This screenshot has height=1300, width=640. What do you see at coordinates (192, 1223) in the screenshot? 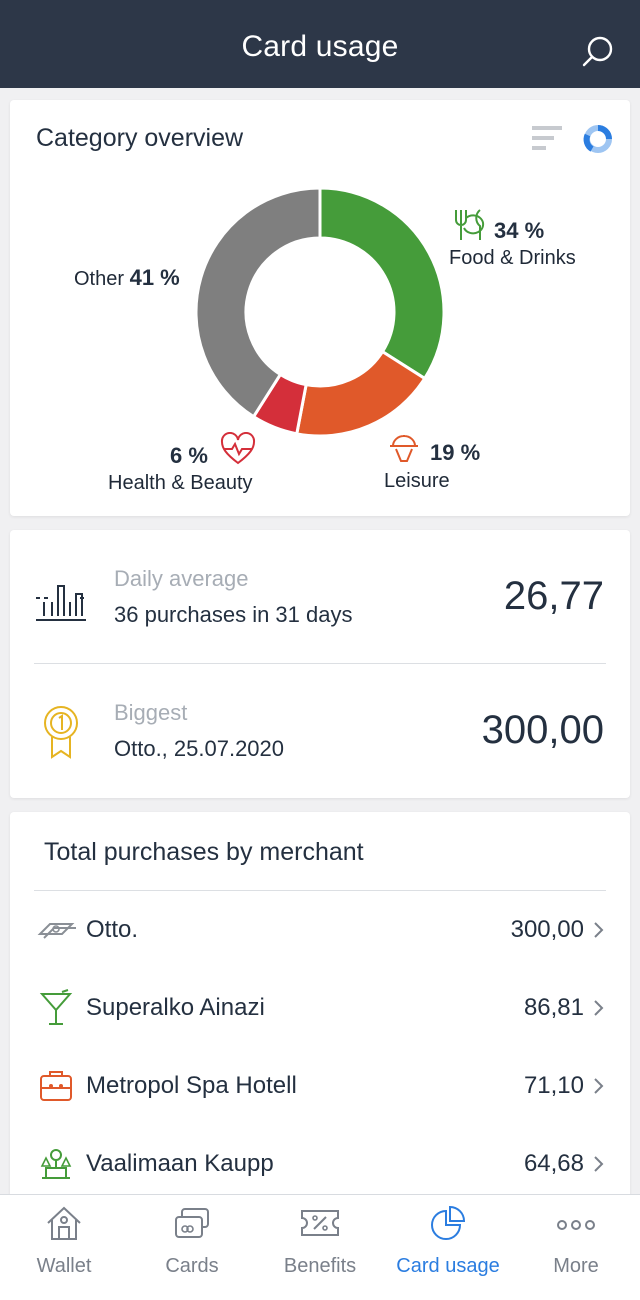
I see `cards-icon` at bounding box center [192, 1223].